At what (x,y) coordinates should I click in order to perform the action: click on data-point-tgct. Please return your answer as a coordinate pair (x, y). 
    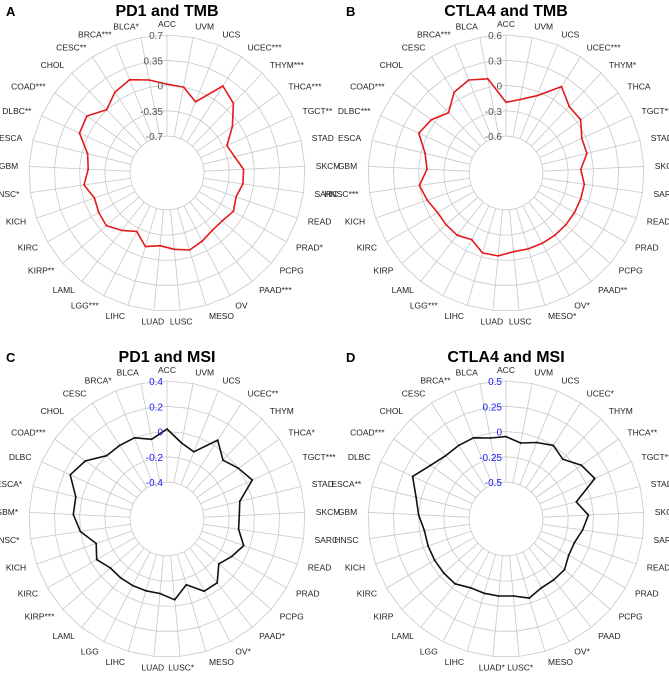
    Looking at the image, I should click on (581, 138).